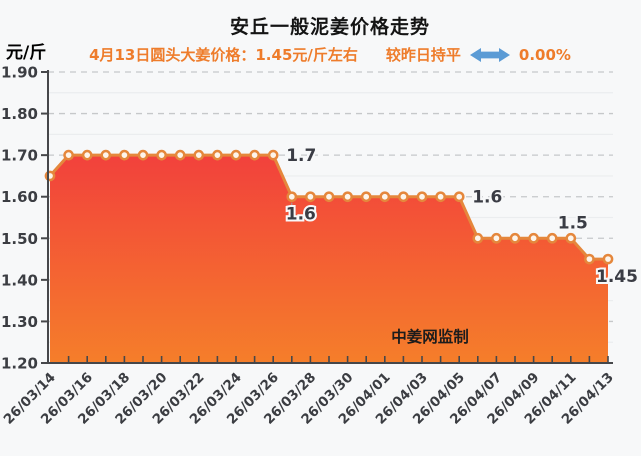 Image resolution: width=641 pixels, height=456 pixels. What do you see at coordinates (26, 53) in the screenshot?
I see `y-axis-unit-label: 元/斤` at bounding box center [26, 53].